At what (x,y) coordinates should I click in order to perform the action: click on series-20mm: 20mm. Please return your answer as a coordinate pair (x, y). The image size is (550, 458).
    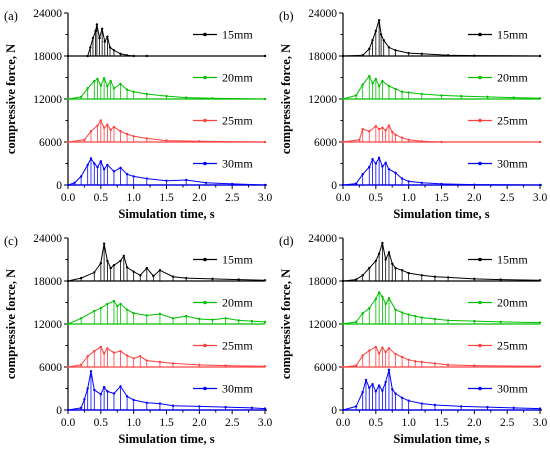
    Looking at the image, I should click on (166, 86).